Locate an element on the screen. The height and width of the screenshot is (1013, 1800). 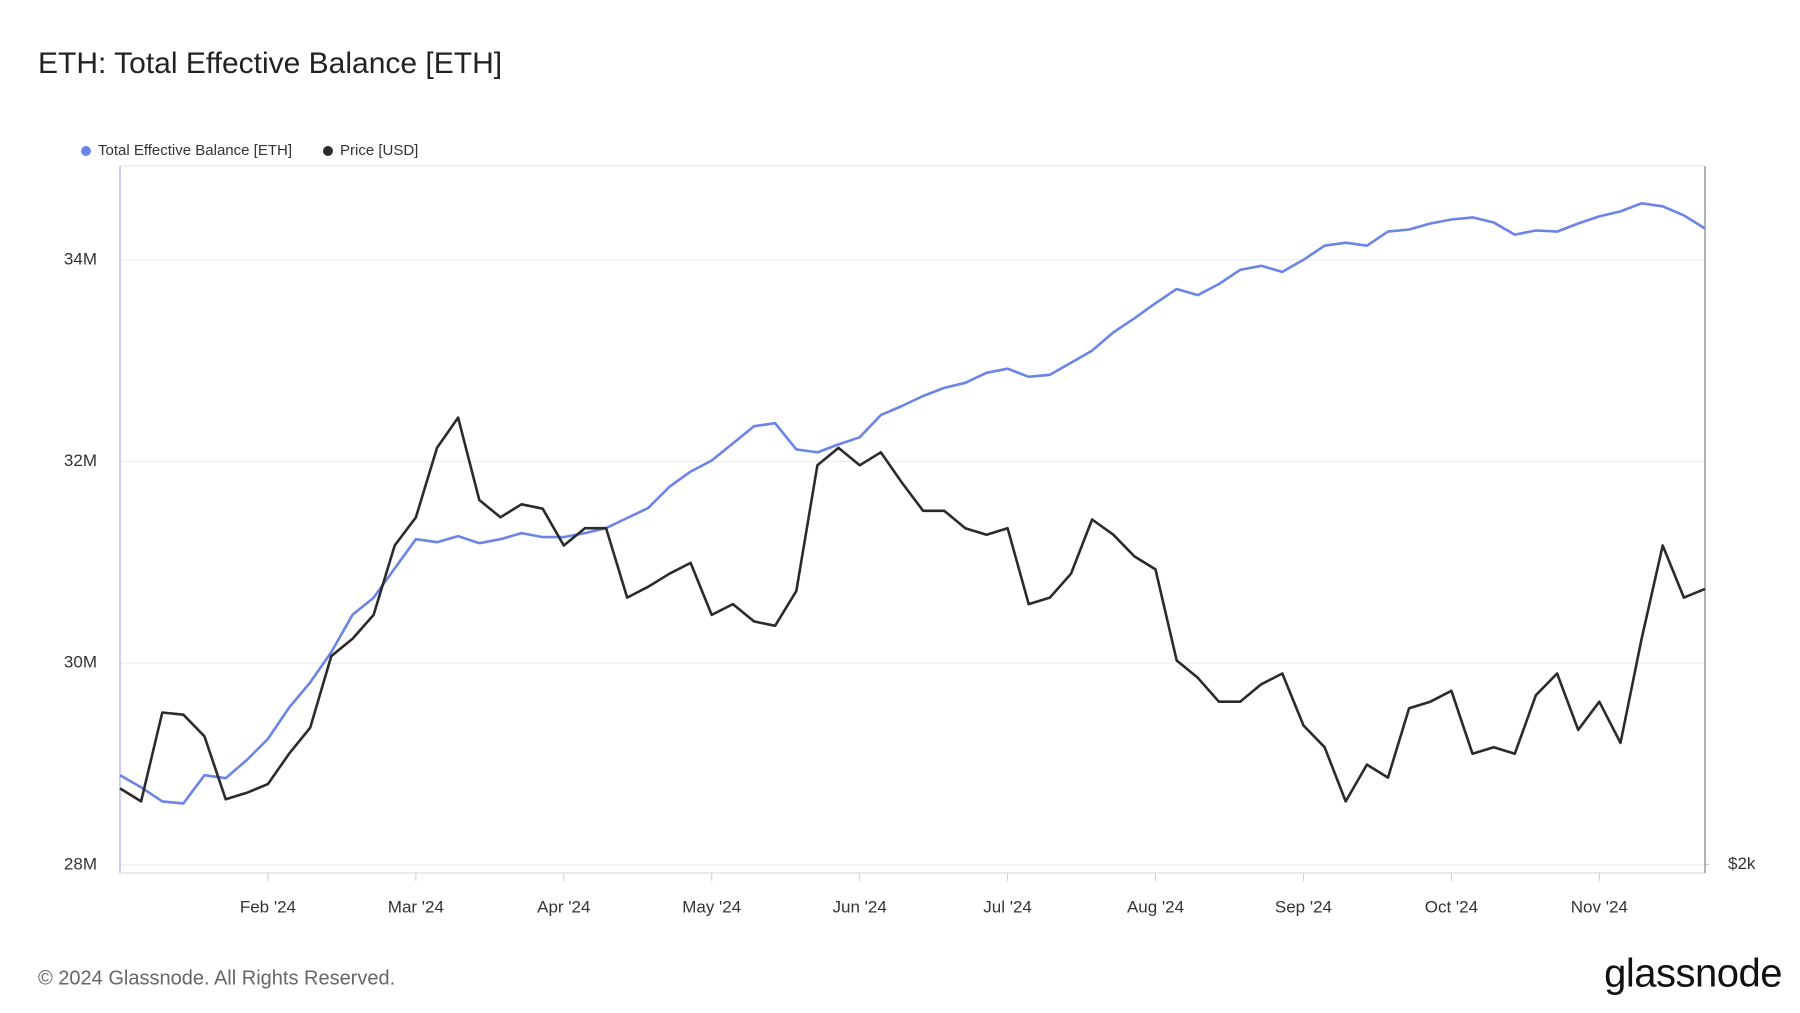
x-tick-label: Apr '24 is located at coordinates (563, 906).